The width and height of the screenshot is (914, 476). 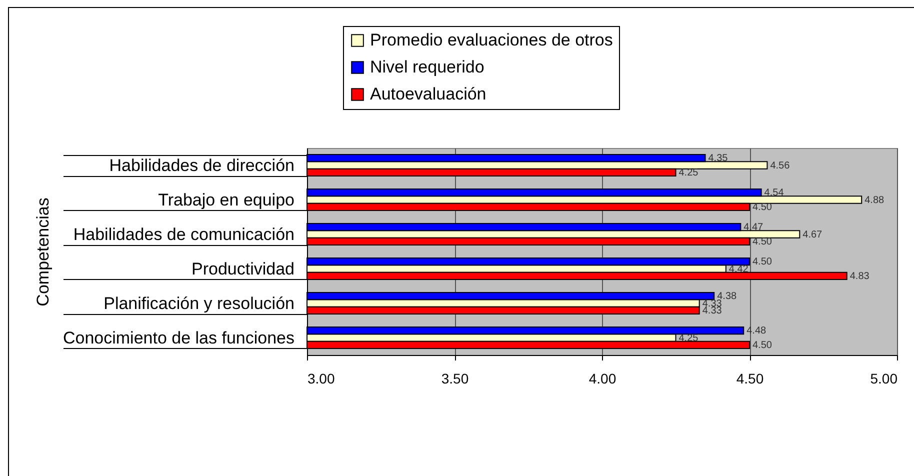 I want to click on data-label: 4.35, so click(x=718, y=158).